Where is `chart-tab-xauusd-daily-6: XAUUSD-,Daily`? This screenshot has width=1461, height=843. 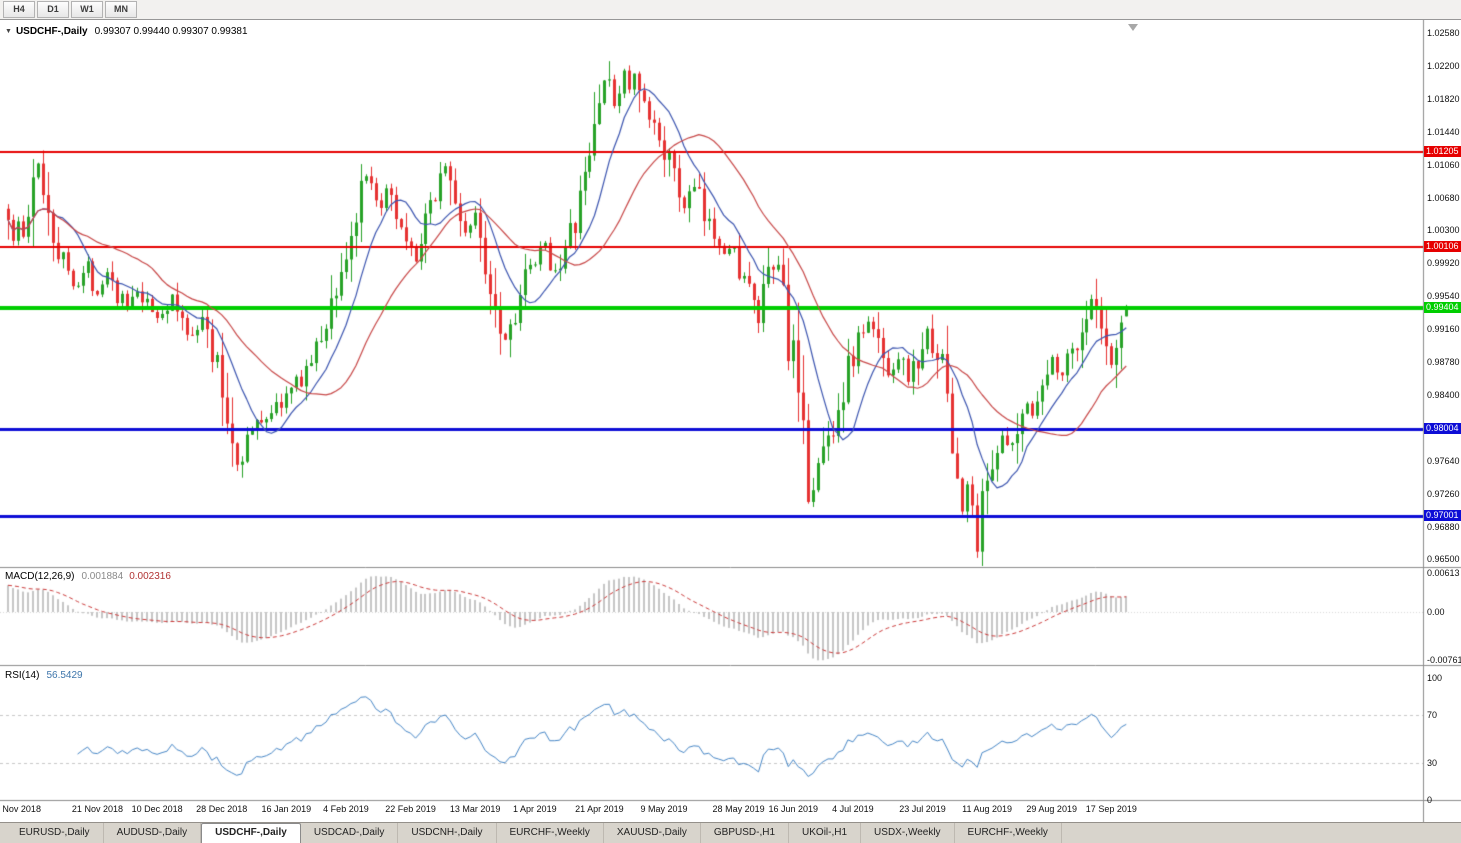
chart-tab-xauusd-daily-6: XAUUSD-,Daily is located at coordinates (652, 833).